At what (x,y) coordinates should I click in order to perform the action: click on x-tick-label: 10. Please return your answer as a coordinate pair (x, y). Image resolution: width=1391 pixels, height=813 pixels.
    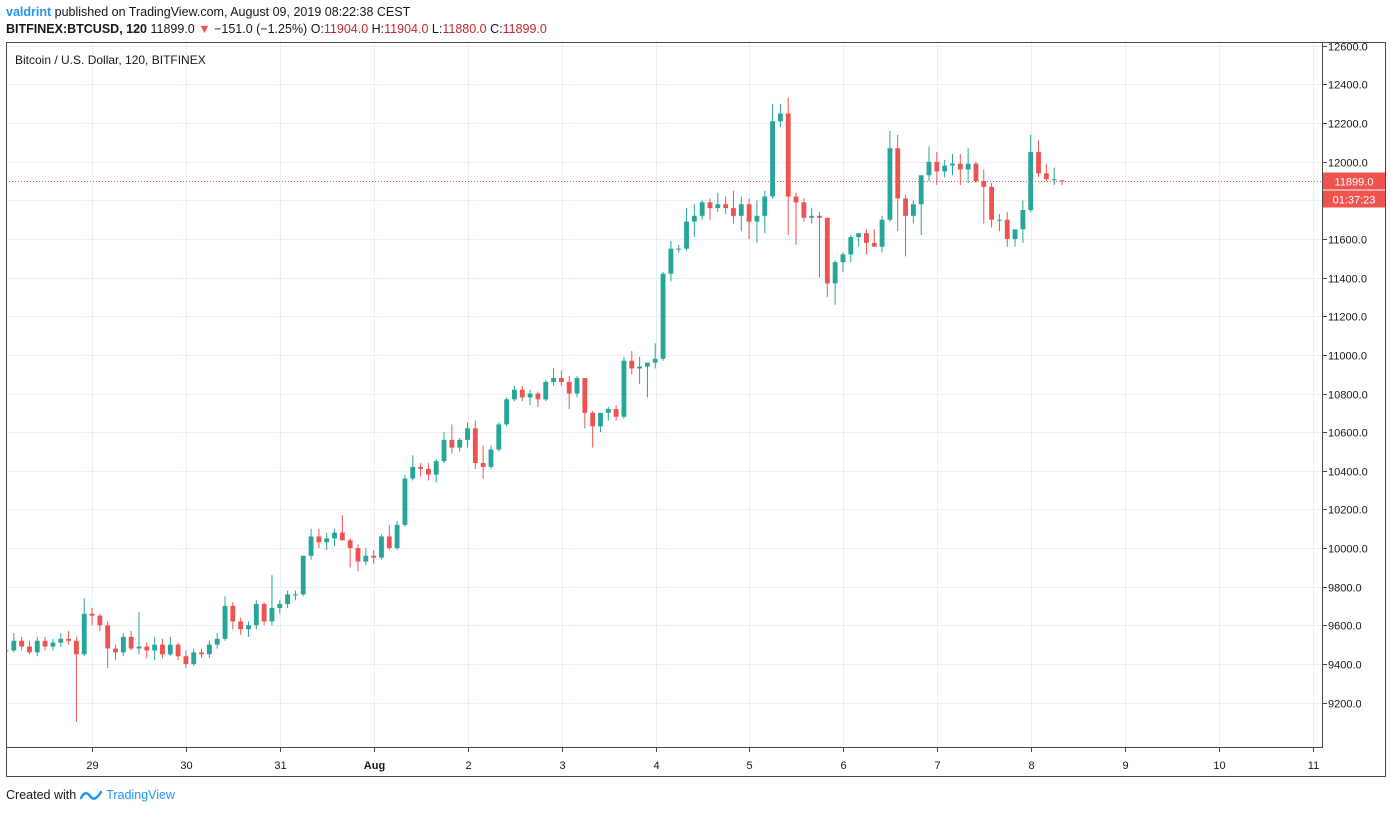
    Looking at the image, I should click on (1219, 766).